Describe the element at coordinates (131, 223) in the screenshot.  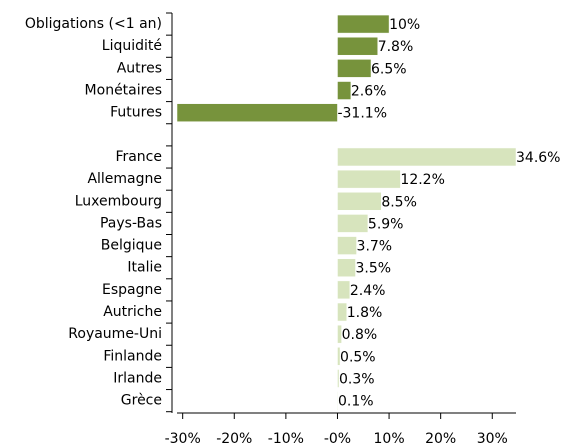
I see `y-tick-label: Pays-Bas` at that location.